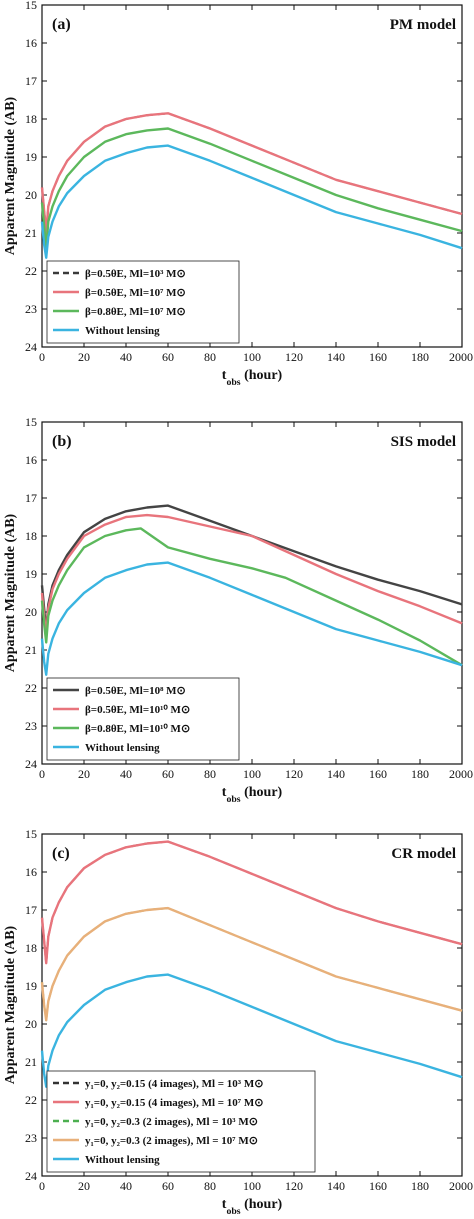  What do you see at coordinates (137, 710) in the screenshot?
I see `legend-entry: β=0.5θE, Ml=10¹⁰ M⊙` at bounding box center [137, 710].